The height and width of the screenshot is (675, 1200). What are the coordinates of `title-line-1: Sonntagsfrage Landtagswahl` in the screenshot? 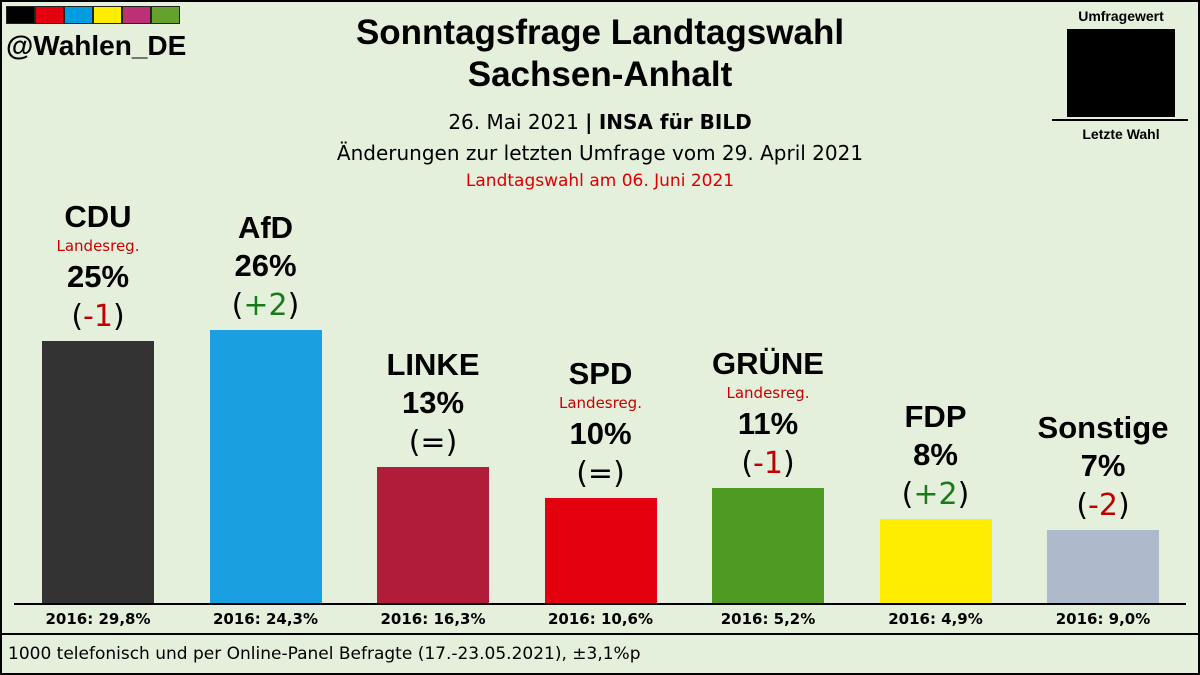 It's located at (600, 32).